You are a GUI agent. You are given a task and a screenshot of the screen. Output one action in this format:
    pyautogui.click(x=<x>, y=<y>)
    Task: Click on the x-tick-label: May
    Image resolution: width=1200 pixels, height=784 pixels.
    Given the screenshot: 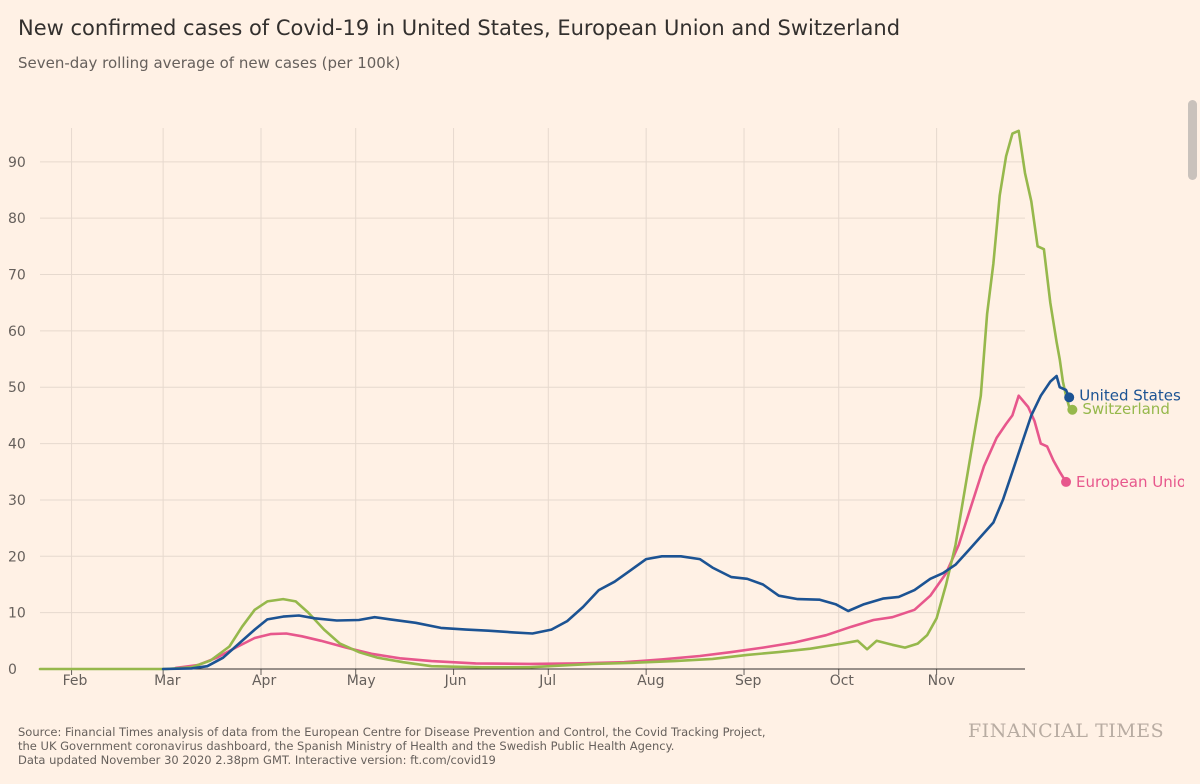 What is the action you would take?
    pyautogui.click(x=361, y=681)
    